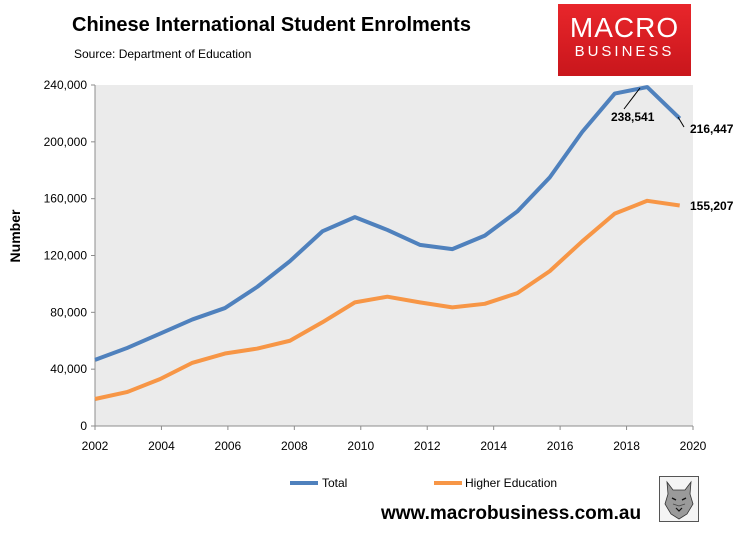 The image size is (743, 537). Describe the element at coordinates (693, 446) in the screenshot. I see `x-tick-label: 2020` at that location.